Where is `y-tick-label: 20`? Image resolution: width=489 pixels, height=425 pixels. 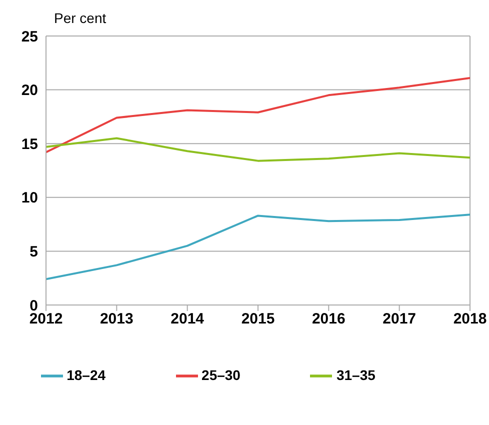 y-tick-label: 20 is located at coordinates (29, 91).